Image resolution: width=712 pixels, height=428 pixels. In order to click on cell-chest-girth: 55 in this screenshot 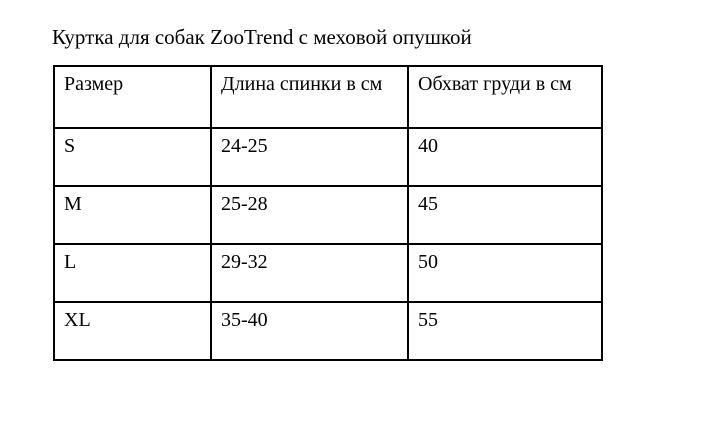, I will do `click(505, 331)`.